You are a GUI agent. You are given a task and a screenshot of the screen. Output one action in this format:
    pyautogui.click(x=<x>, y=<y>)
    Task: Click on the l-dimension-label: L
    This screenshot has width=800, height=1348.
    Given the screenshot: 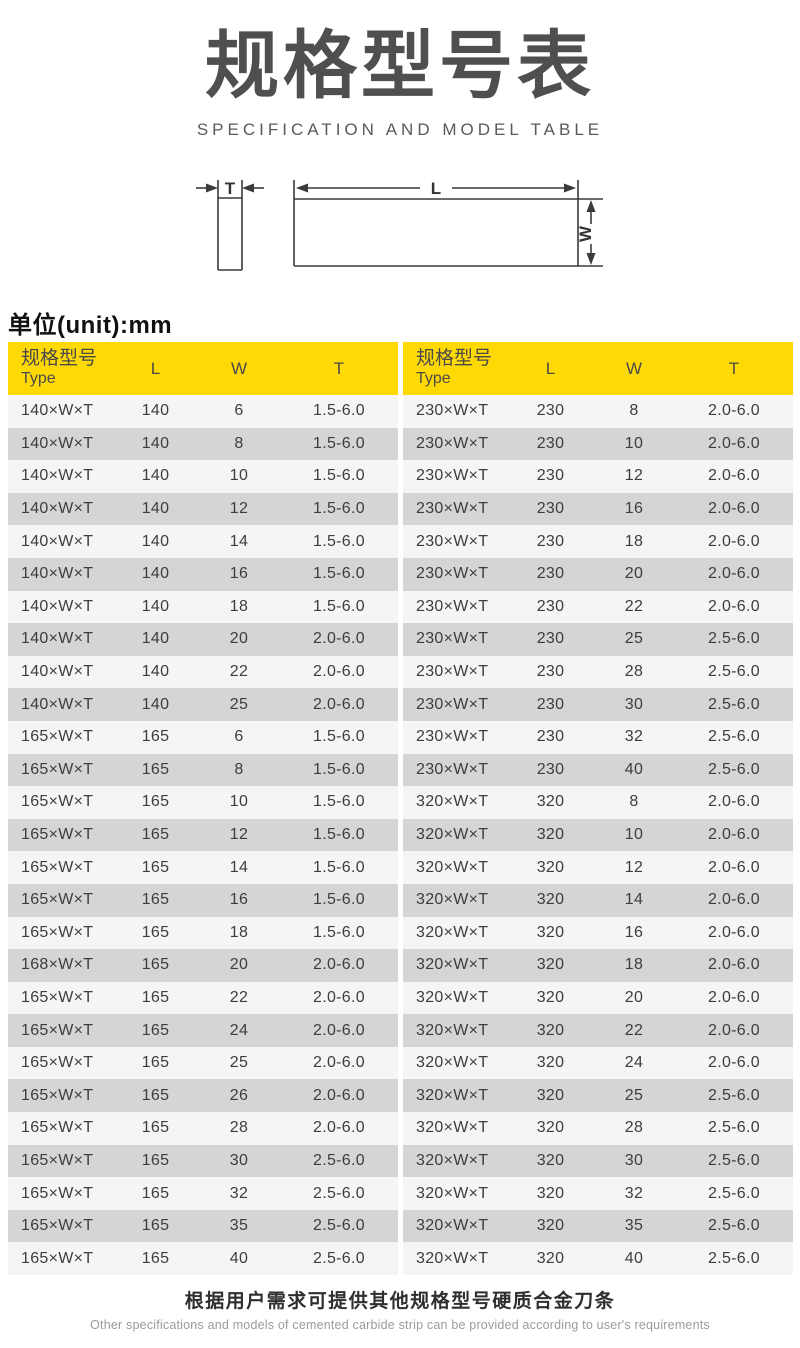 What is the action you would take?
    pyautogui.click(x=436, y=188)
    